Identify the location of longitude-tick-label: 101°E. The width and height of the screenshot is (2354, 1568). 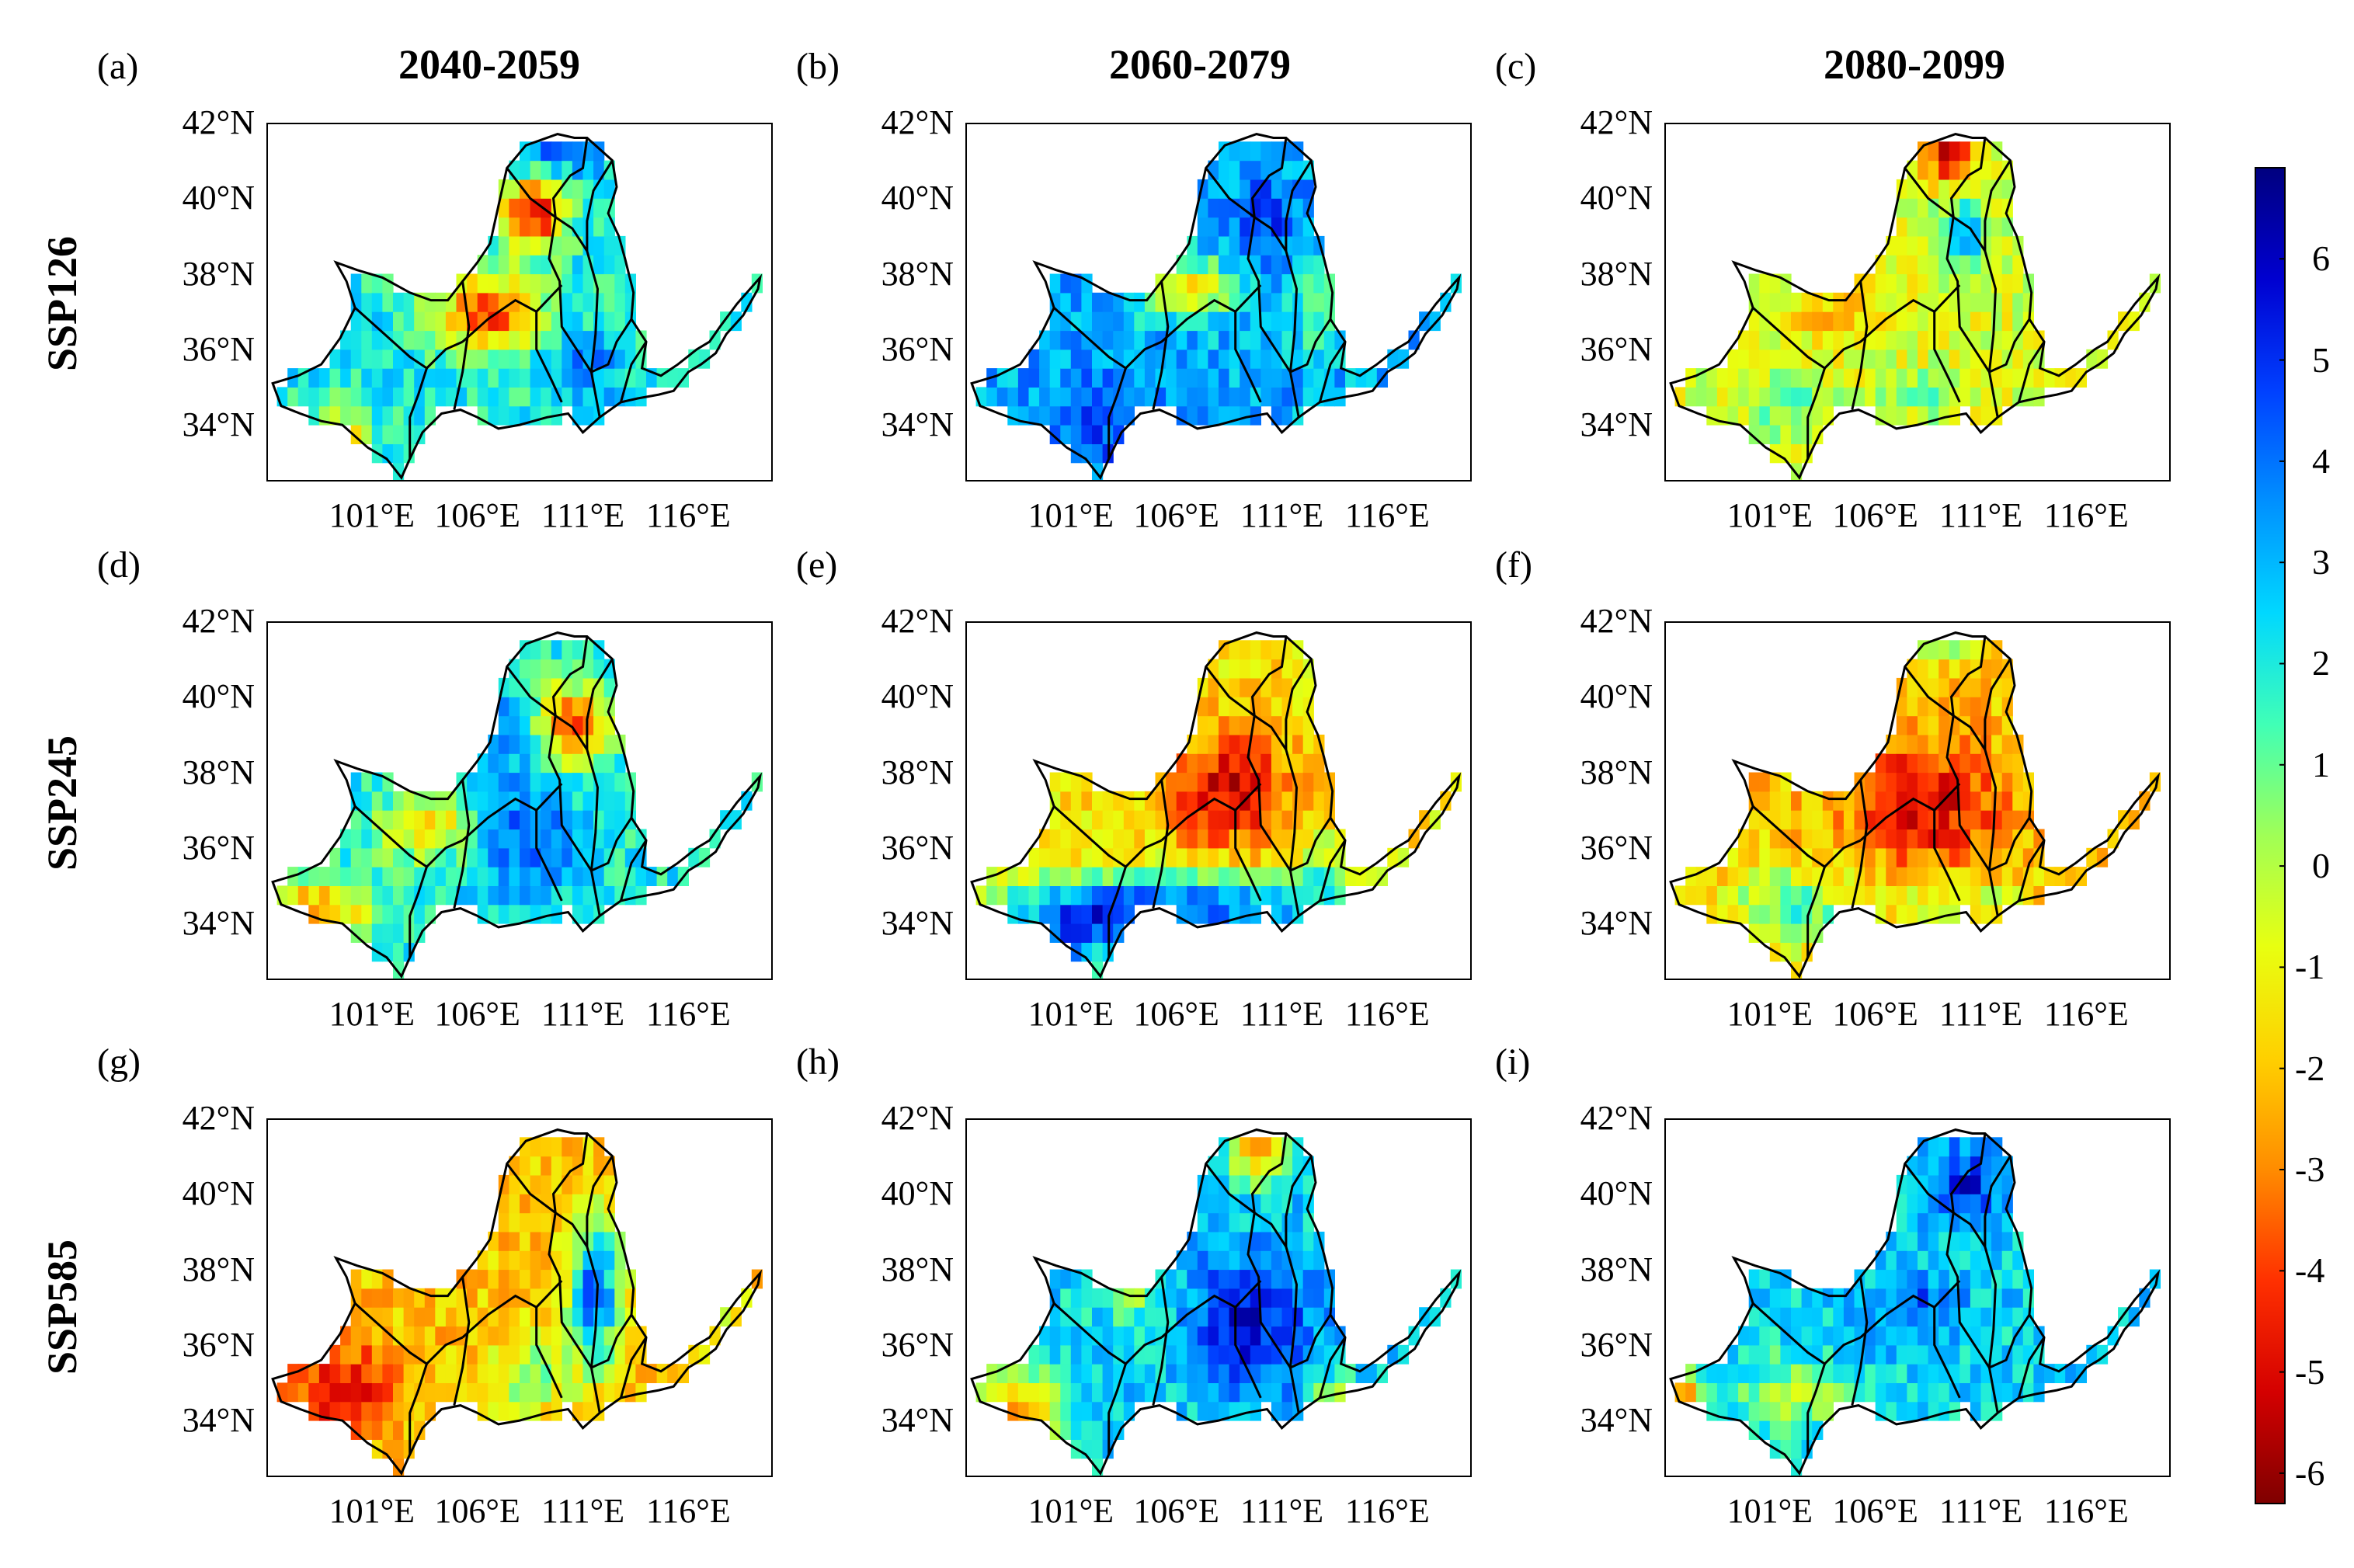
(1070, 515).